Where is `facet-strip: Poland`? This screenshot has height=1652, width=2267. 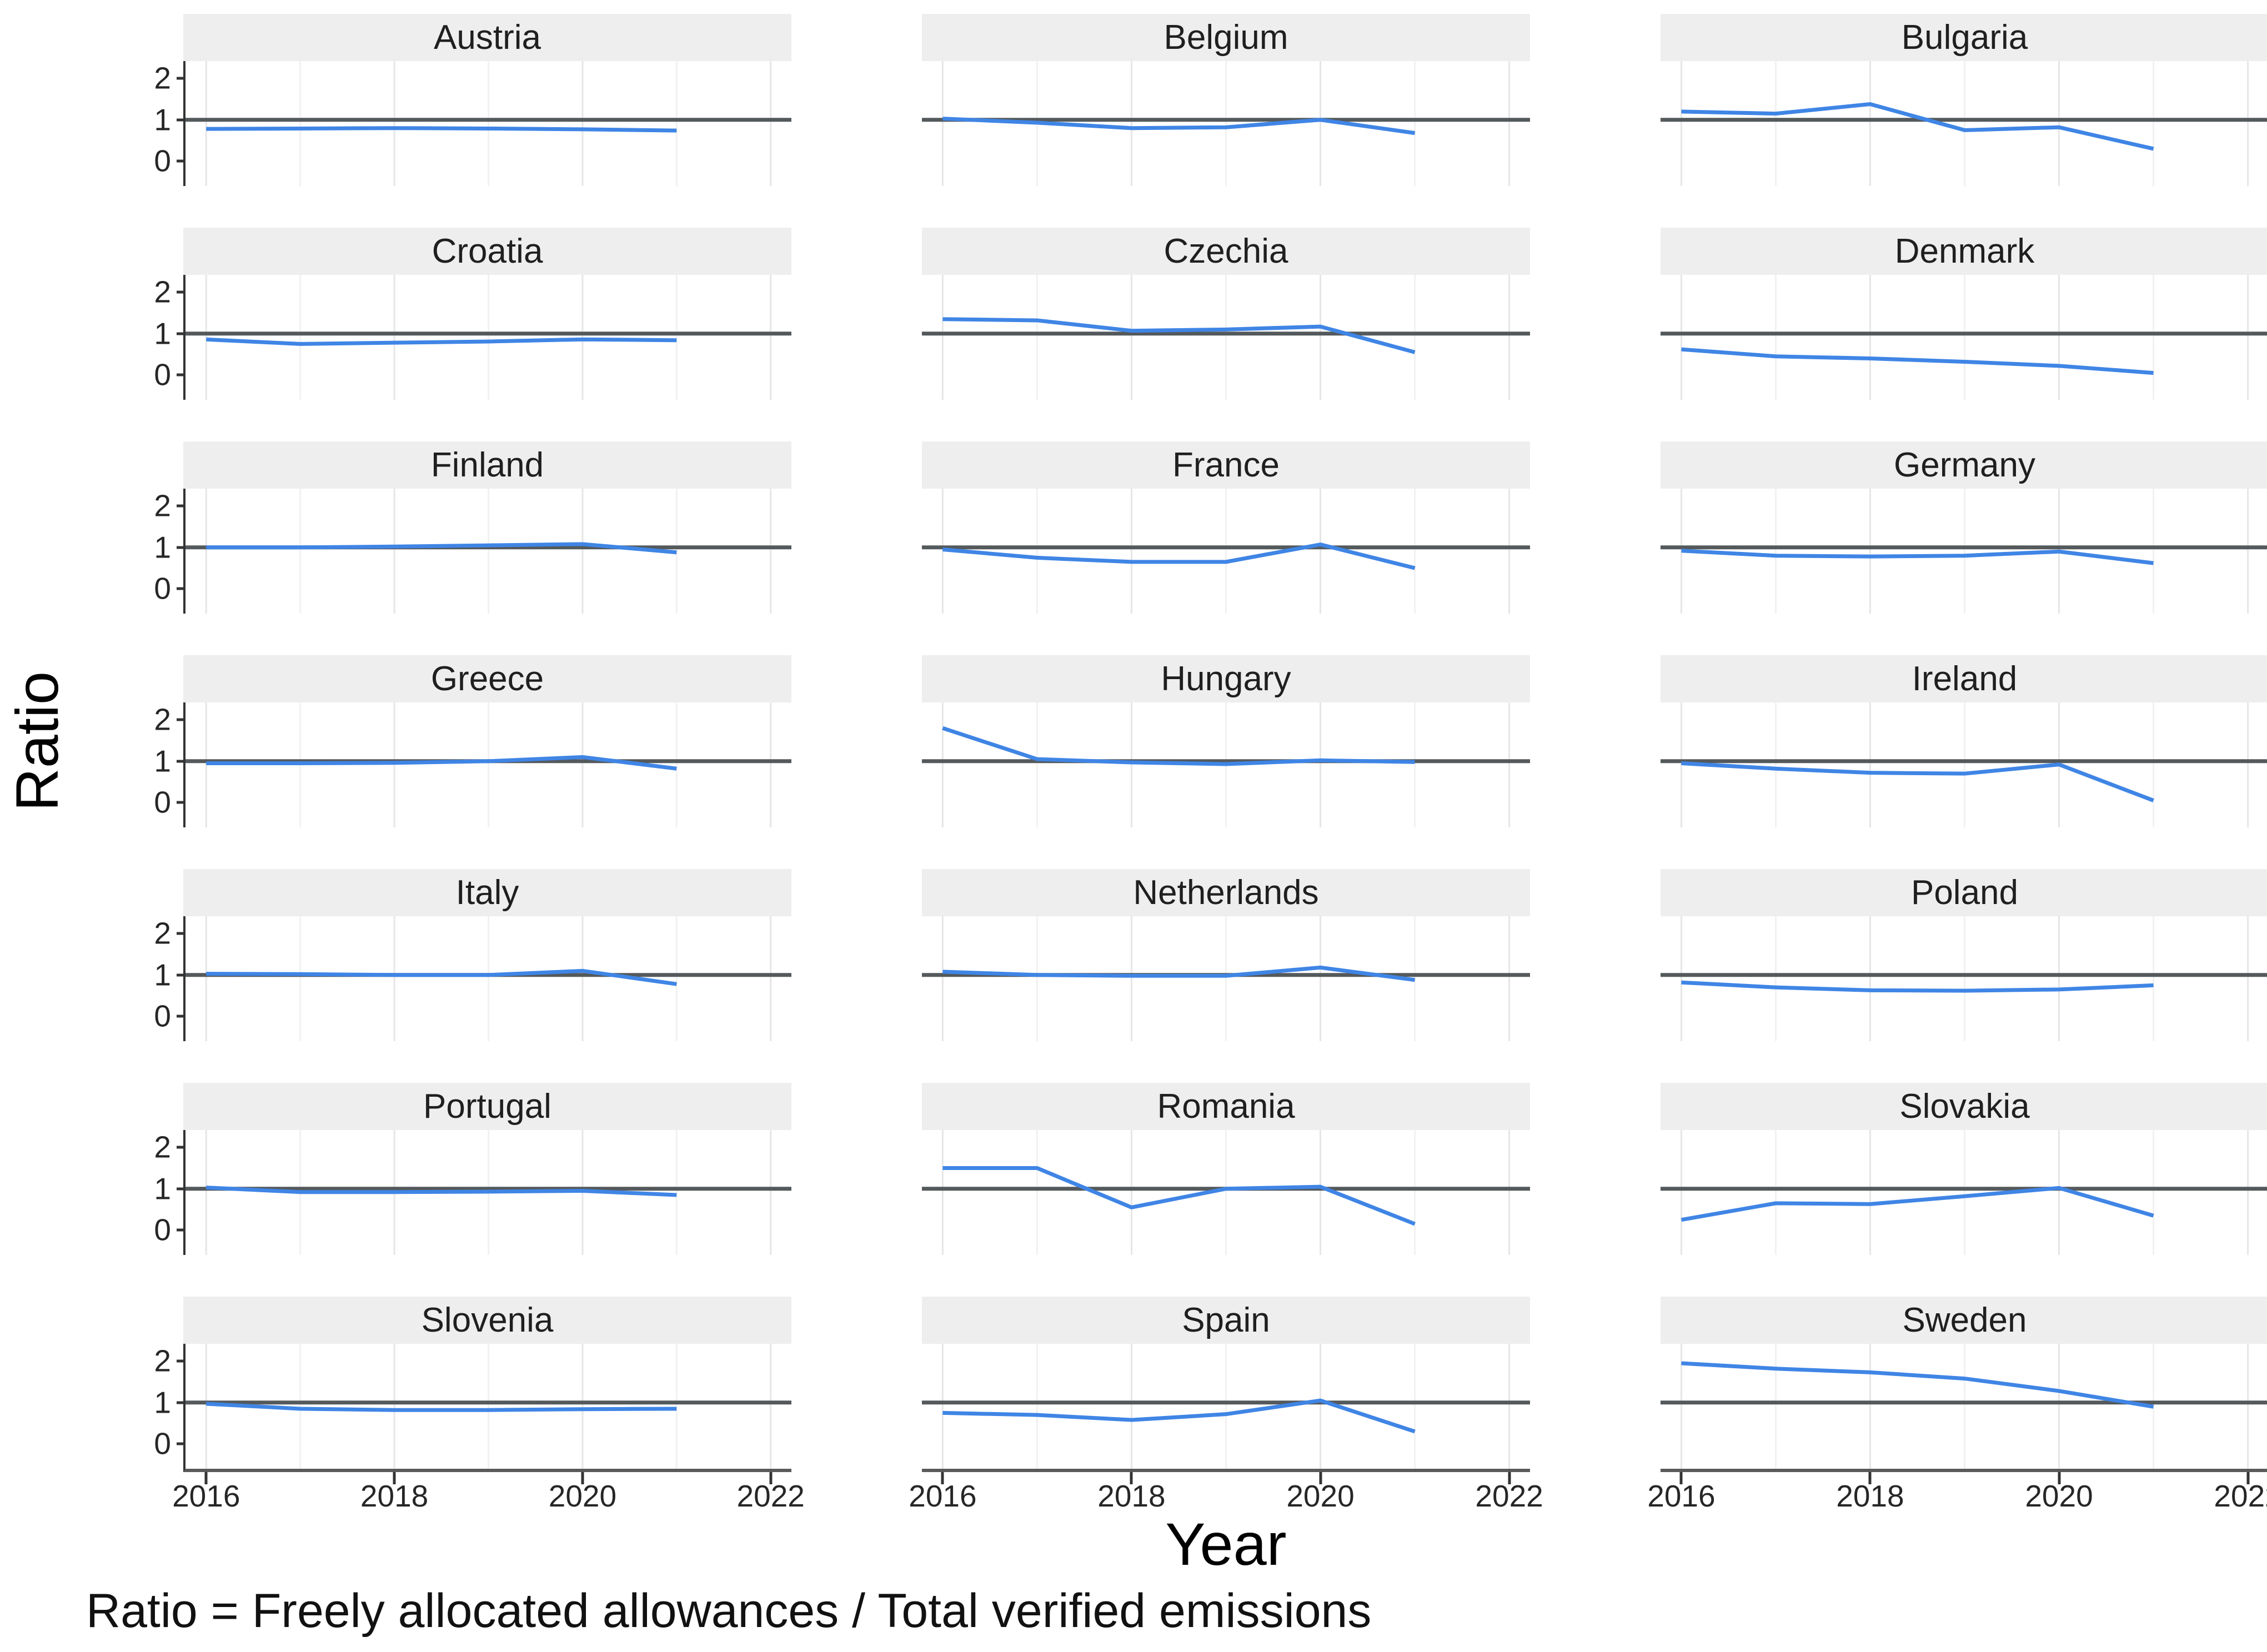 facet-strip: Poland is located at coordinates (1964, 892).